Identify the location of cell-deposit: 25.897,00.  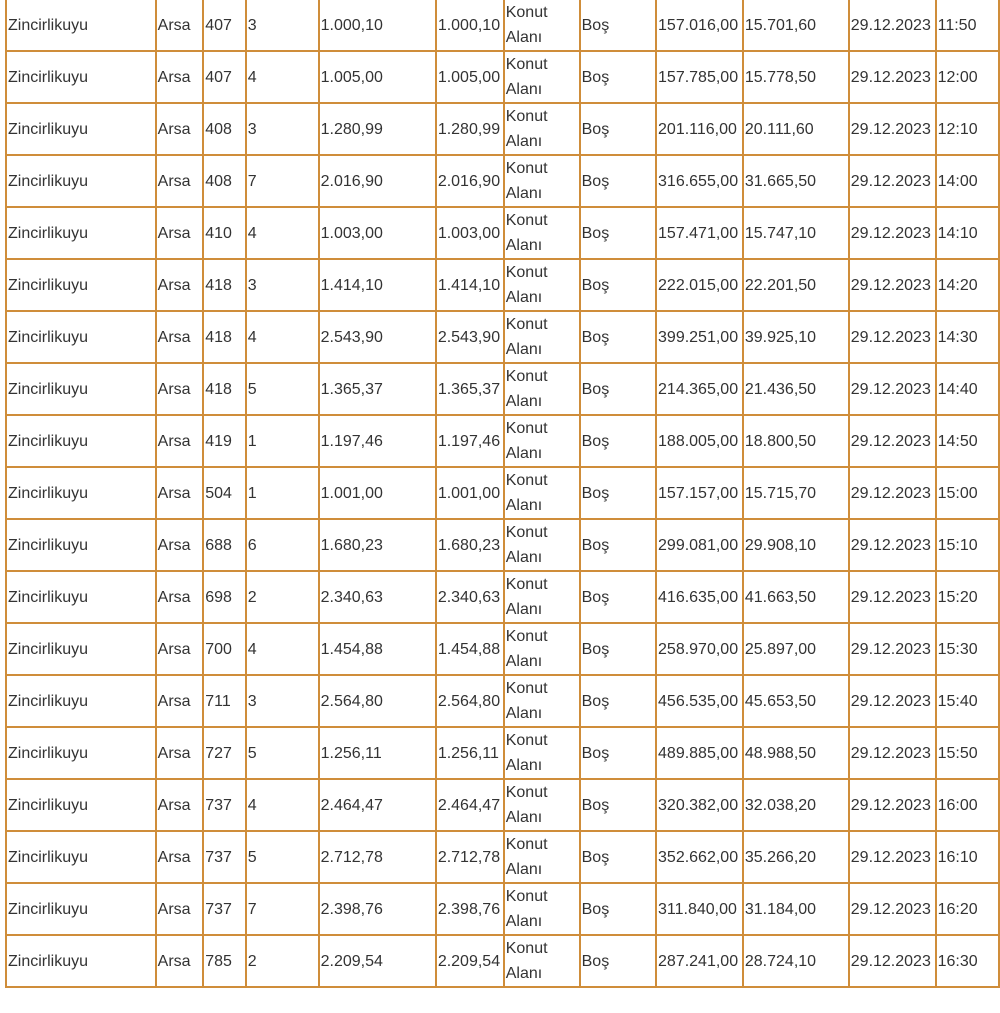
(795, 649).